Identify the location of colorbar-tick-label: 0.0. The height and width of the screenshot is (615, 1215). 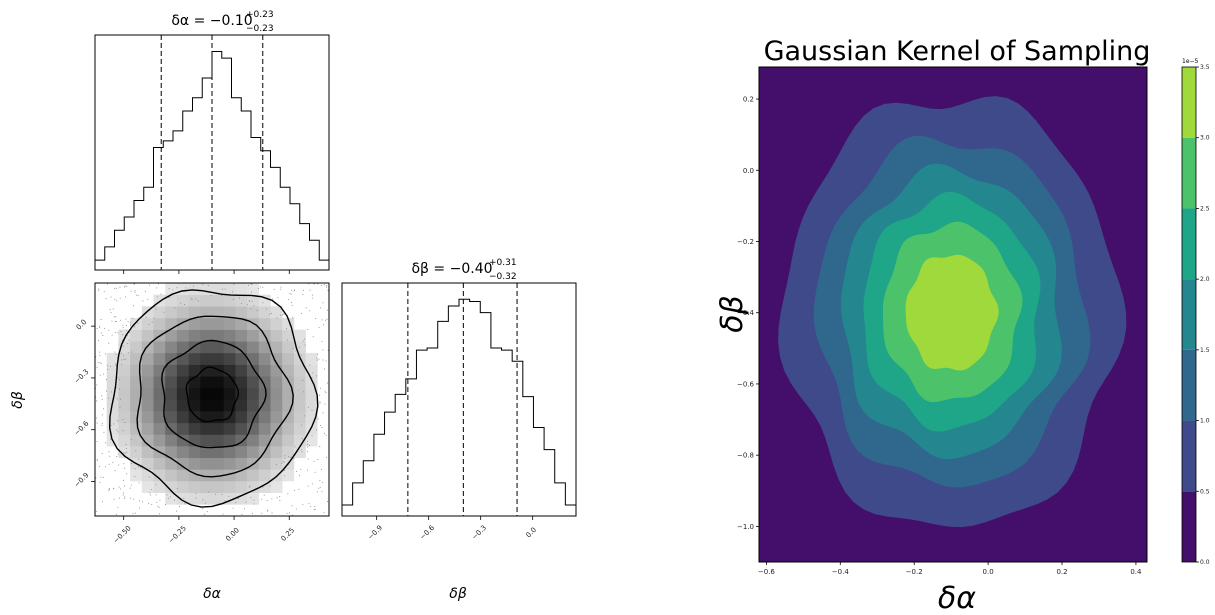
(1205, 562).